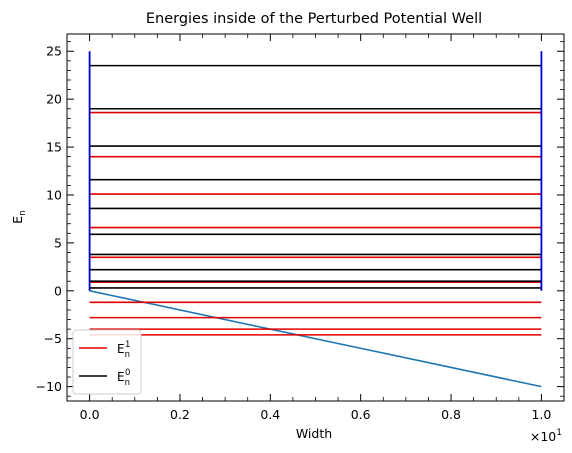 The height and width of the screenshot is (453, 572). Describe the element at coordinates (53, 338) in the screenshot. I see `y-tick-label: −5` at that location.